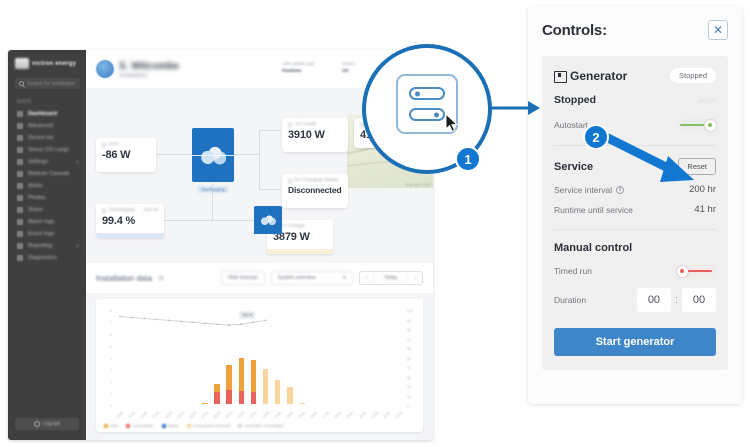 The image size is (750, 447). Describe the element at coordinates (193, 321) in the screenshot. I see `cumulative-consumption-line` at that location.